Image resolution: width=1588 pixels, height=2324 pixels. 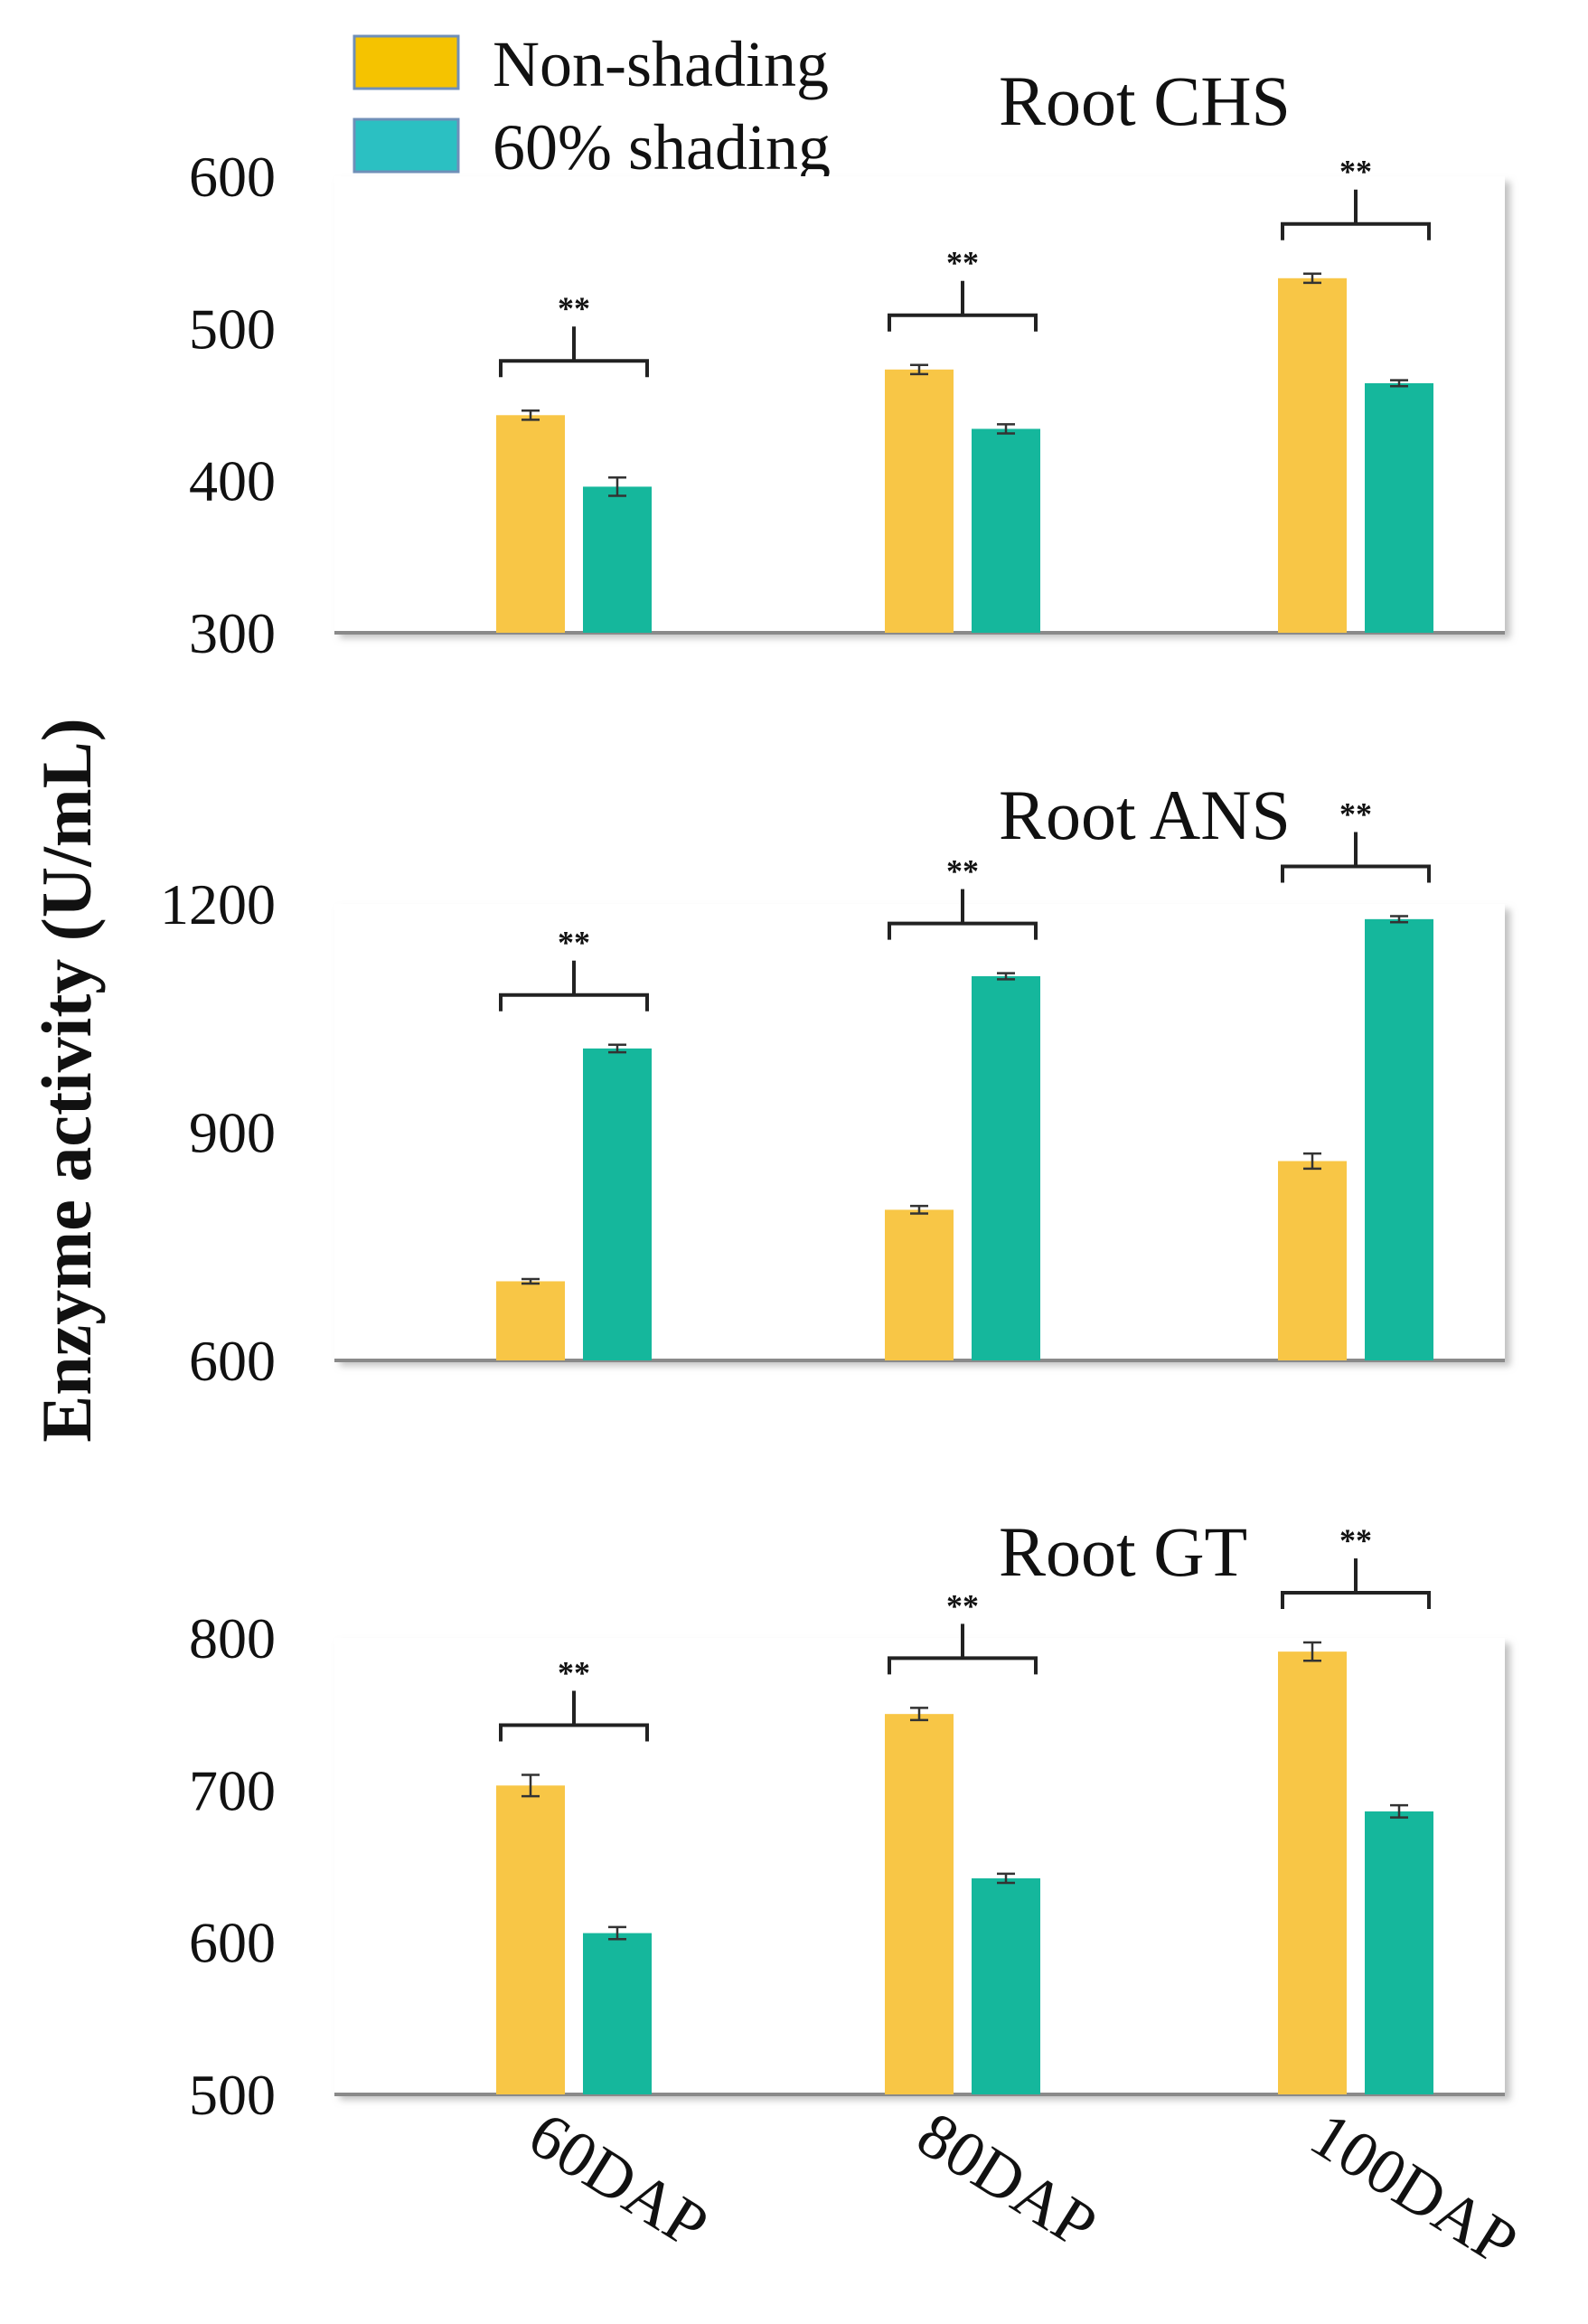 What do you see at coordinates (661, 64) in the screenshot?
I see `legend-label-non-shading: Non-shading` at bounding box center [661, 64].